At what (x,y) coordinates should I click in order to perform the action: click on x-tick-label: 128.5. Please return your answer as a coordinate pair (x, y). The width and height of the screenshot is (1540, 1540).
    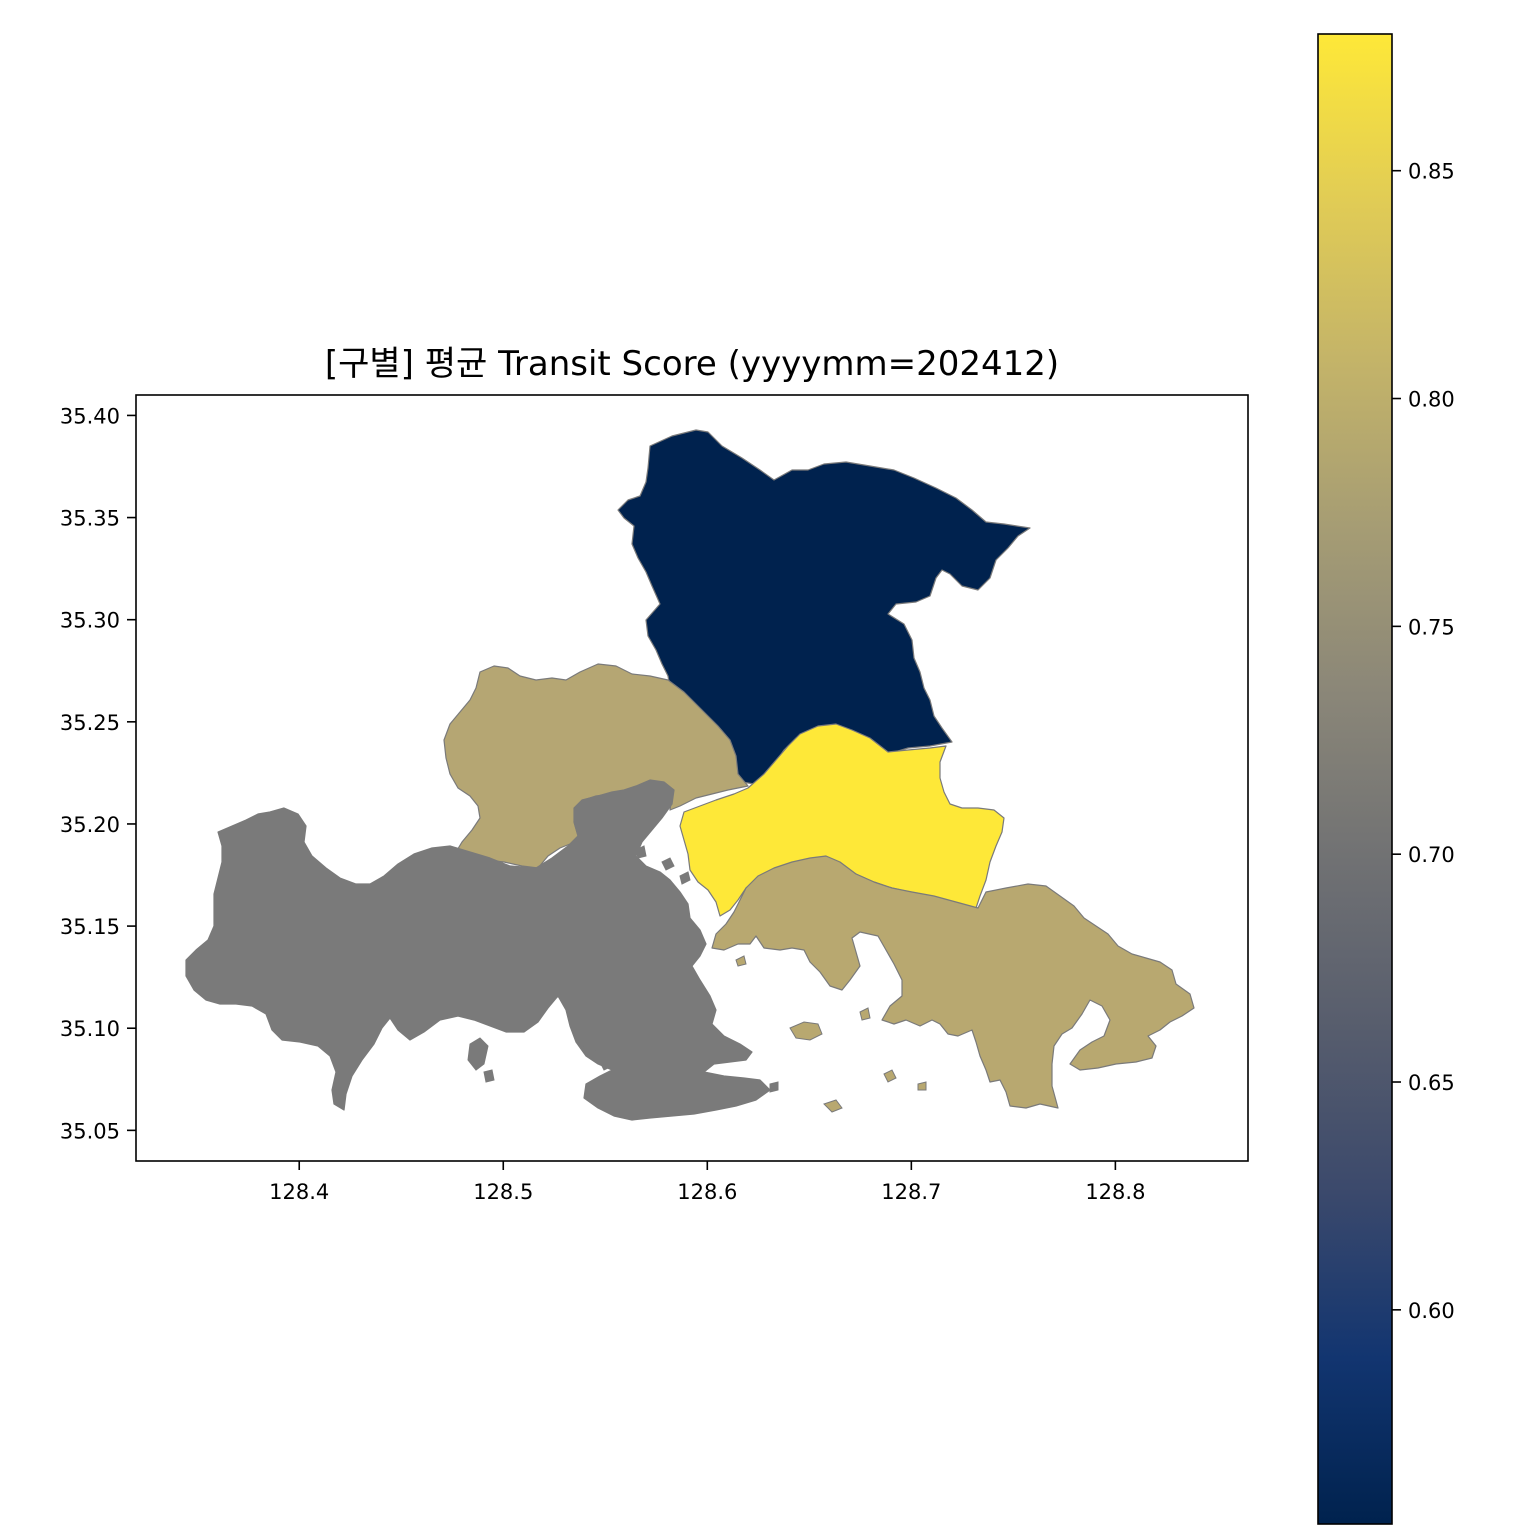
    Looking at the image, I should click on (503, 1192).